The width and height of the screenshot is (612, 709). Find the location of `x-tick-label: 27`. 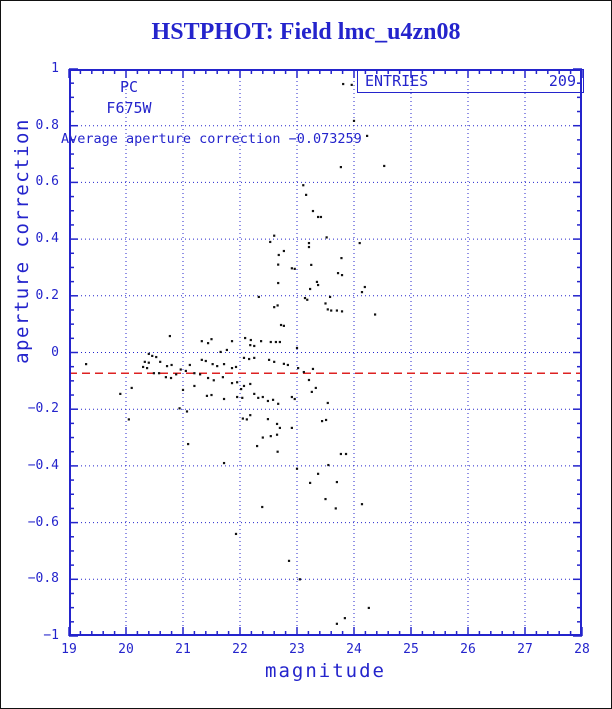

x-tick-label: 27 is located at coordinates (525, 649).